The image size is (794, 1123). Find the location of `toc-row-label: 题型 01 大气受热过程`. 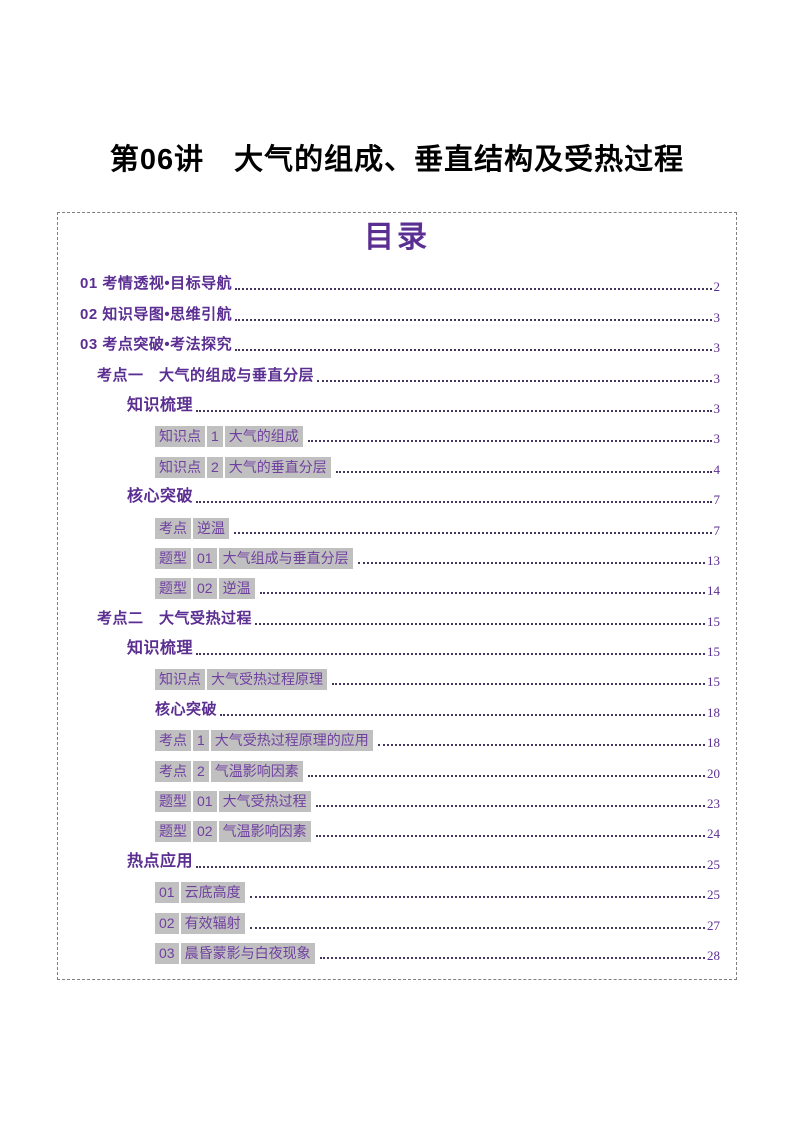

toc-row-label: 题型 01 大气受热过程 is located at coordinates (234, 802).